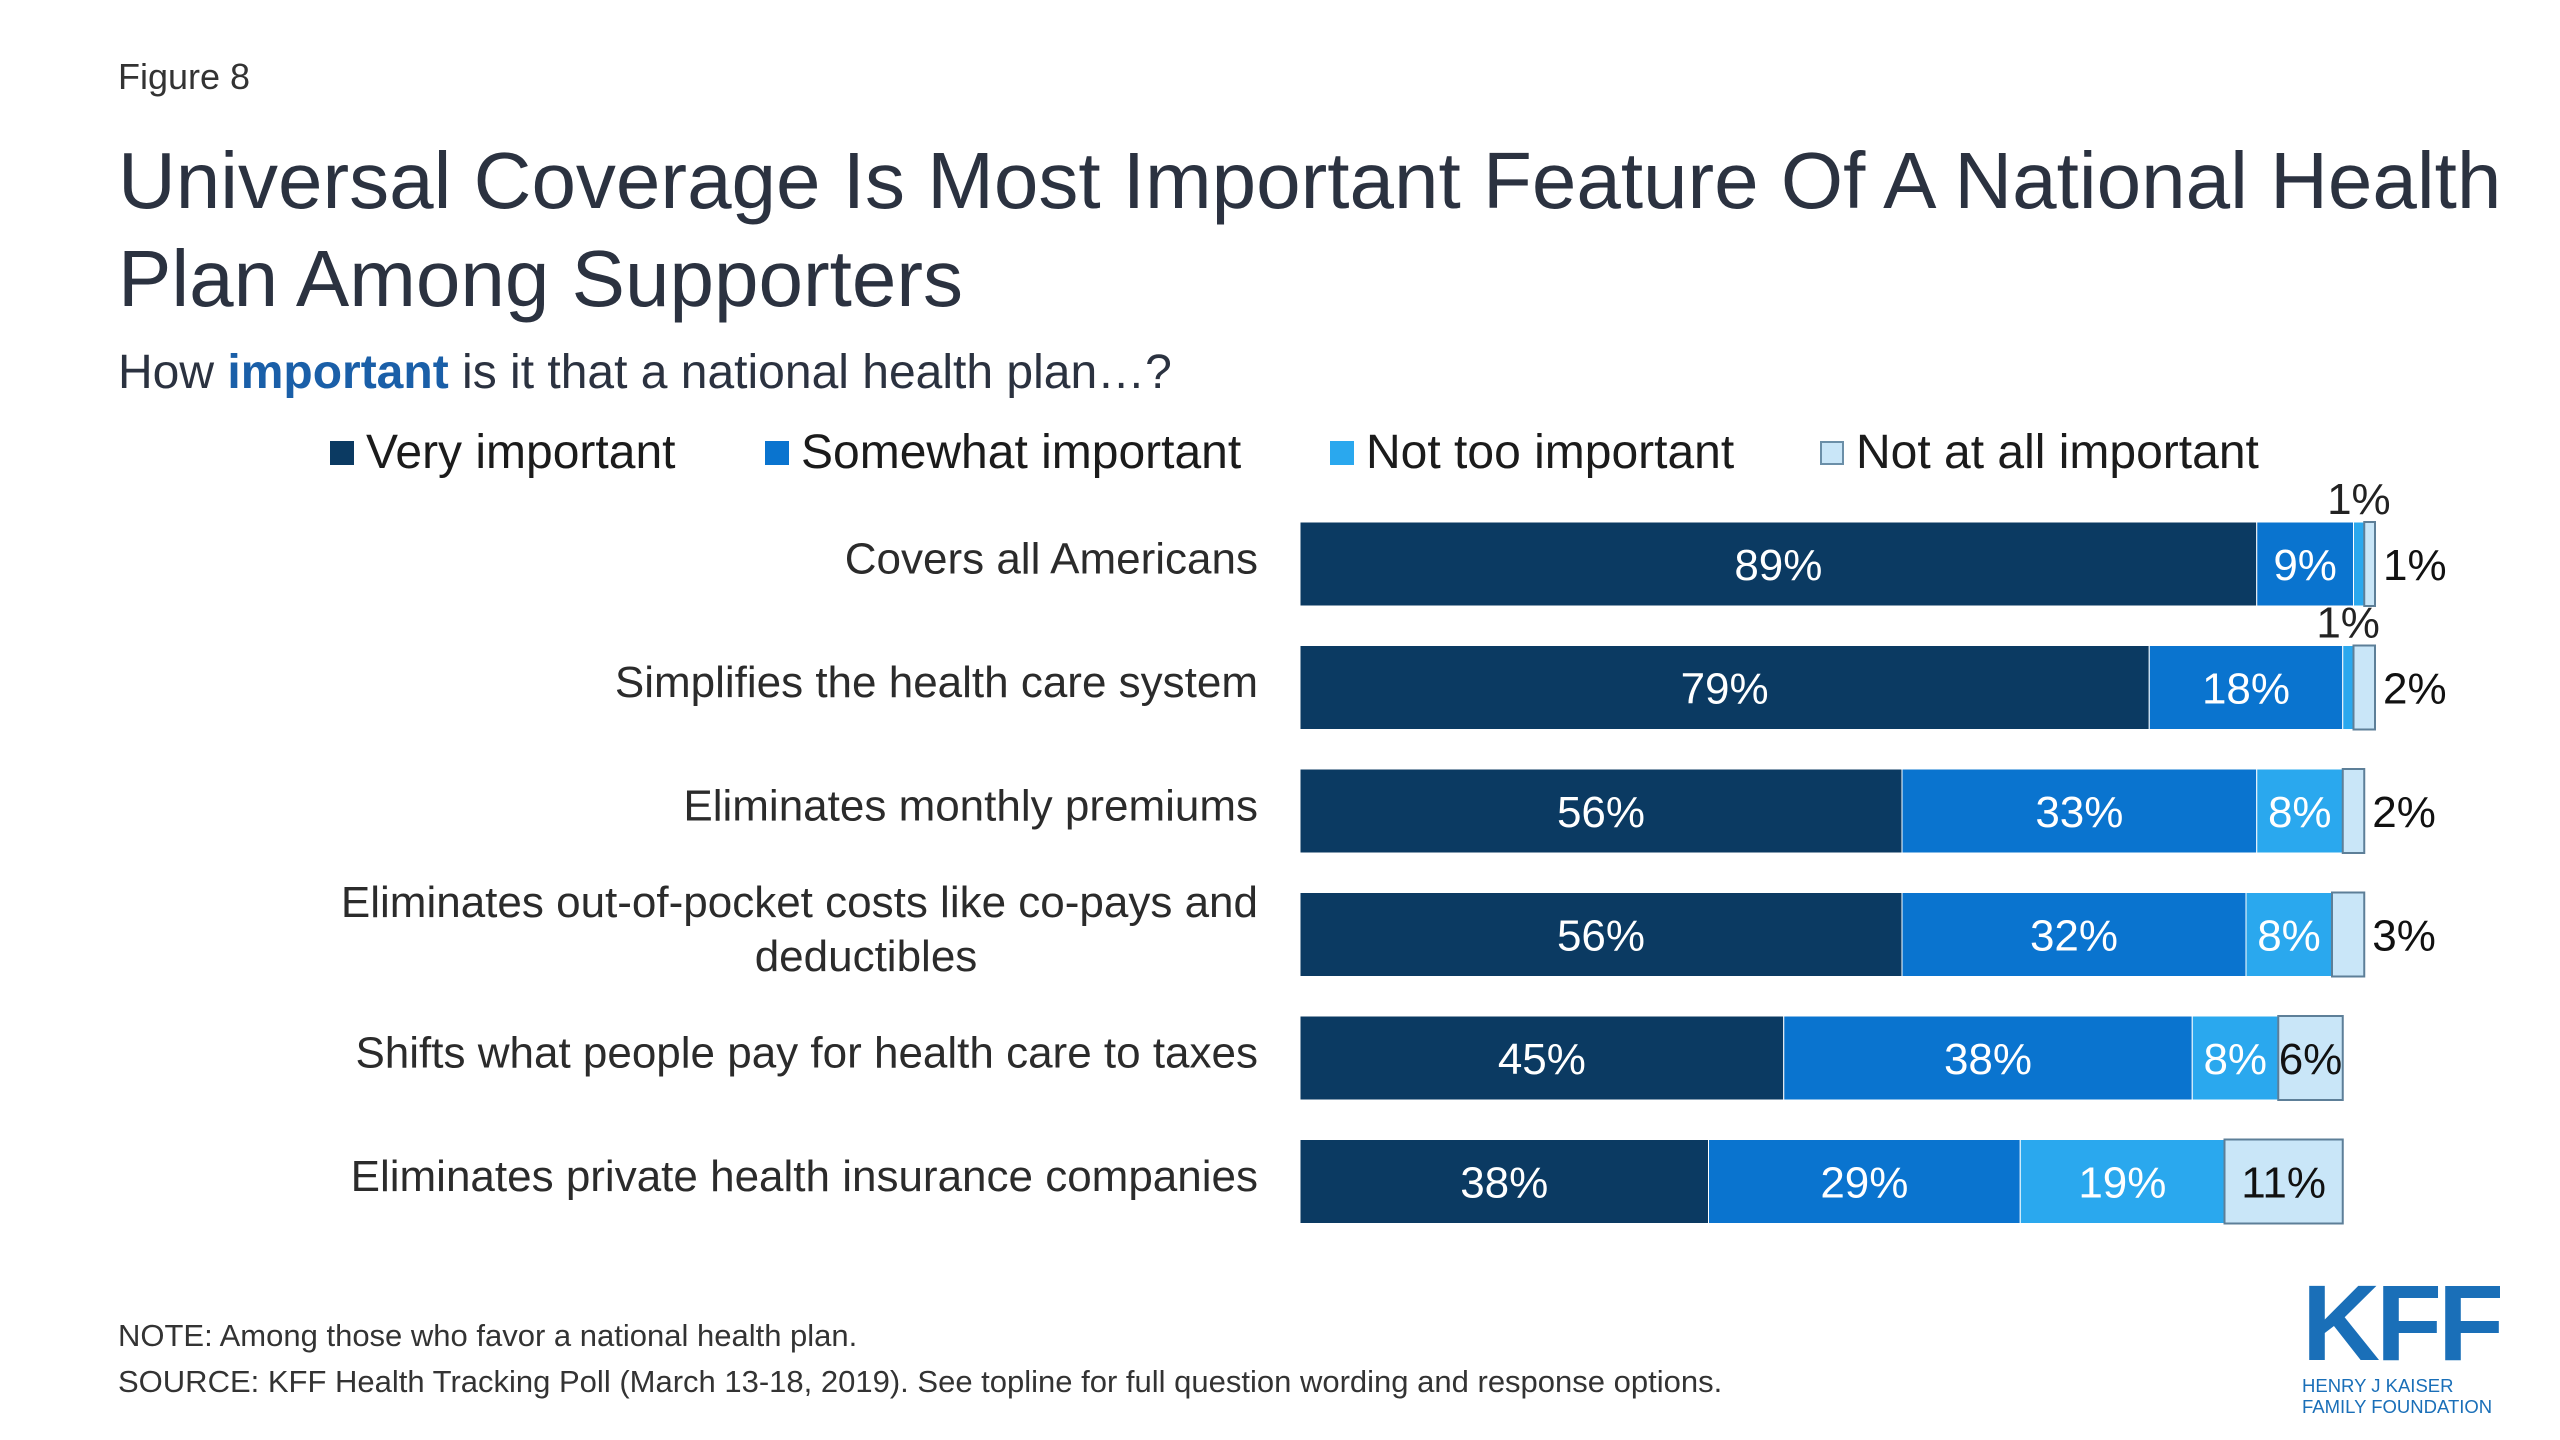  I want to click on data-label: 11%, so click(2283, 1182).